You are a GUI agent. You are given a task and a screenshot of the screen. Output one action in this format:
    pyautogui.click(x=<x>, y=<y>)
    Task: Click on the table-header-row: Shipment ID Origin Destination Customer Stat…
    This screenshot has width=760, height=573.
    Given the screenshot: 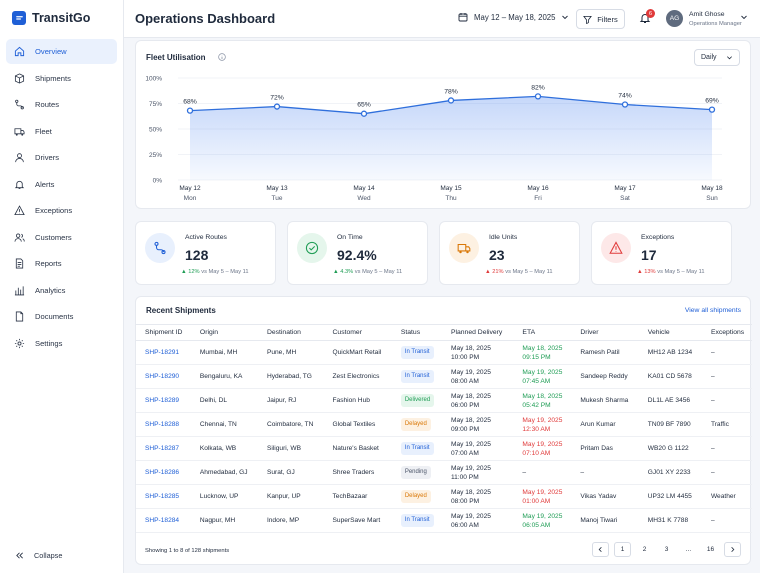 What is the action you would take?
    pyautogui.click(x=444, y=332)
    